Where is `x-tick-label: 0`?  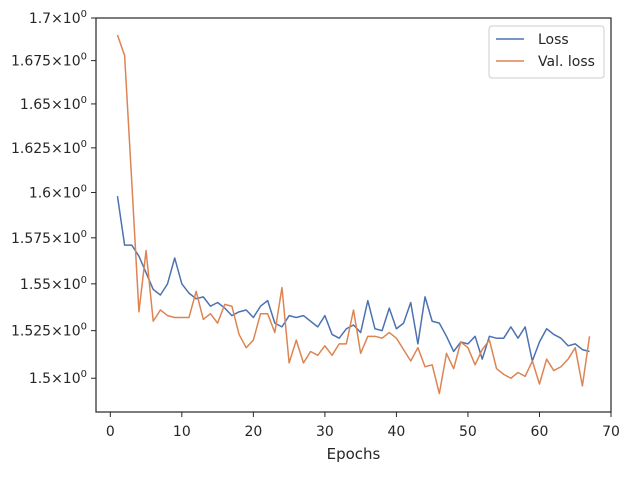
x-tick-label: 0 is located at coordinates (110, 432).